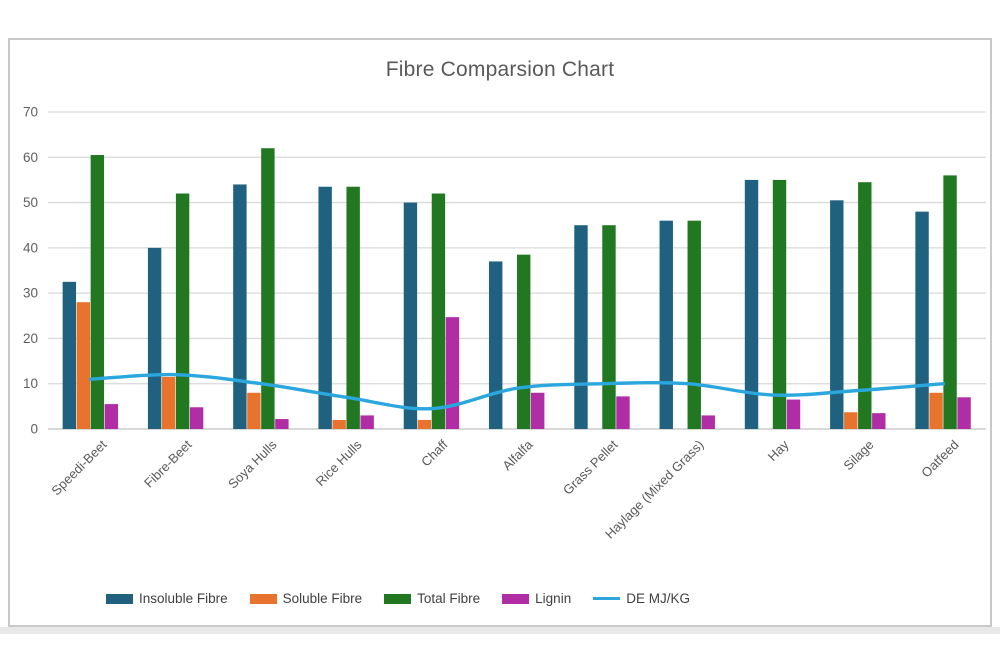 This screenshot has width=1000, height=667. Describe the element at coordinates (607, 598) in the screenshot. I see `legend-line-swatch` at that location.